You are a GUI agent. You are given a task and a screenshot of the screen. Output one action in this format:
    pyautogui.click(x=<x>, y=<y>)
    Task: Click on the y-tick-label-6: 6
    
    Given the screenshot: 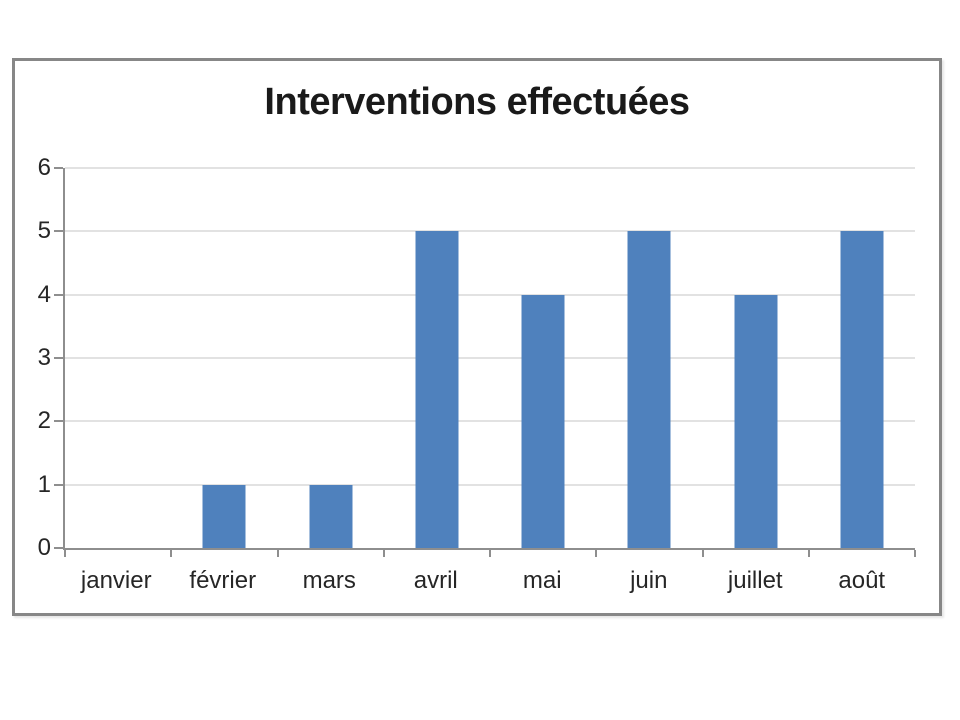 What is the action you would take?
    pyautogui.click(x=44, y=167)
    